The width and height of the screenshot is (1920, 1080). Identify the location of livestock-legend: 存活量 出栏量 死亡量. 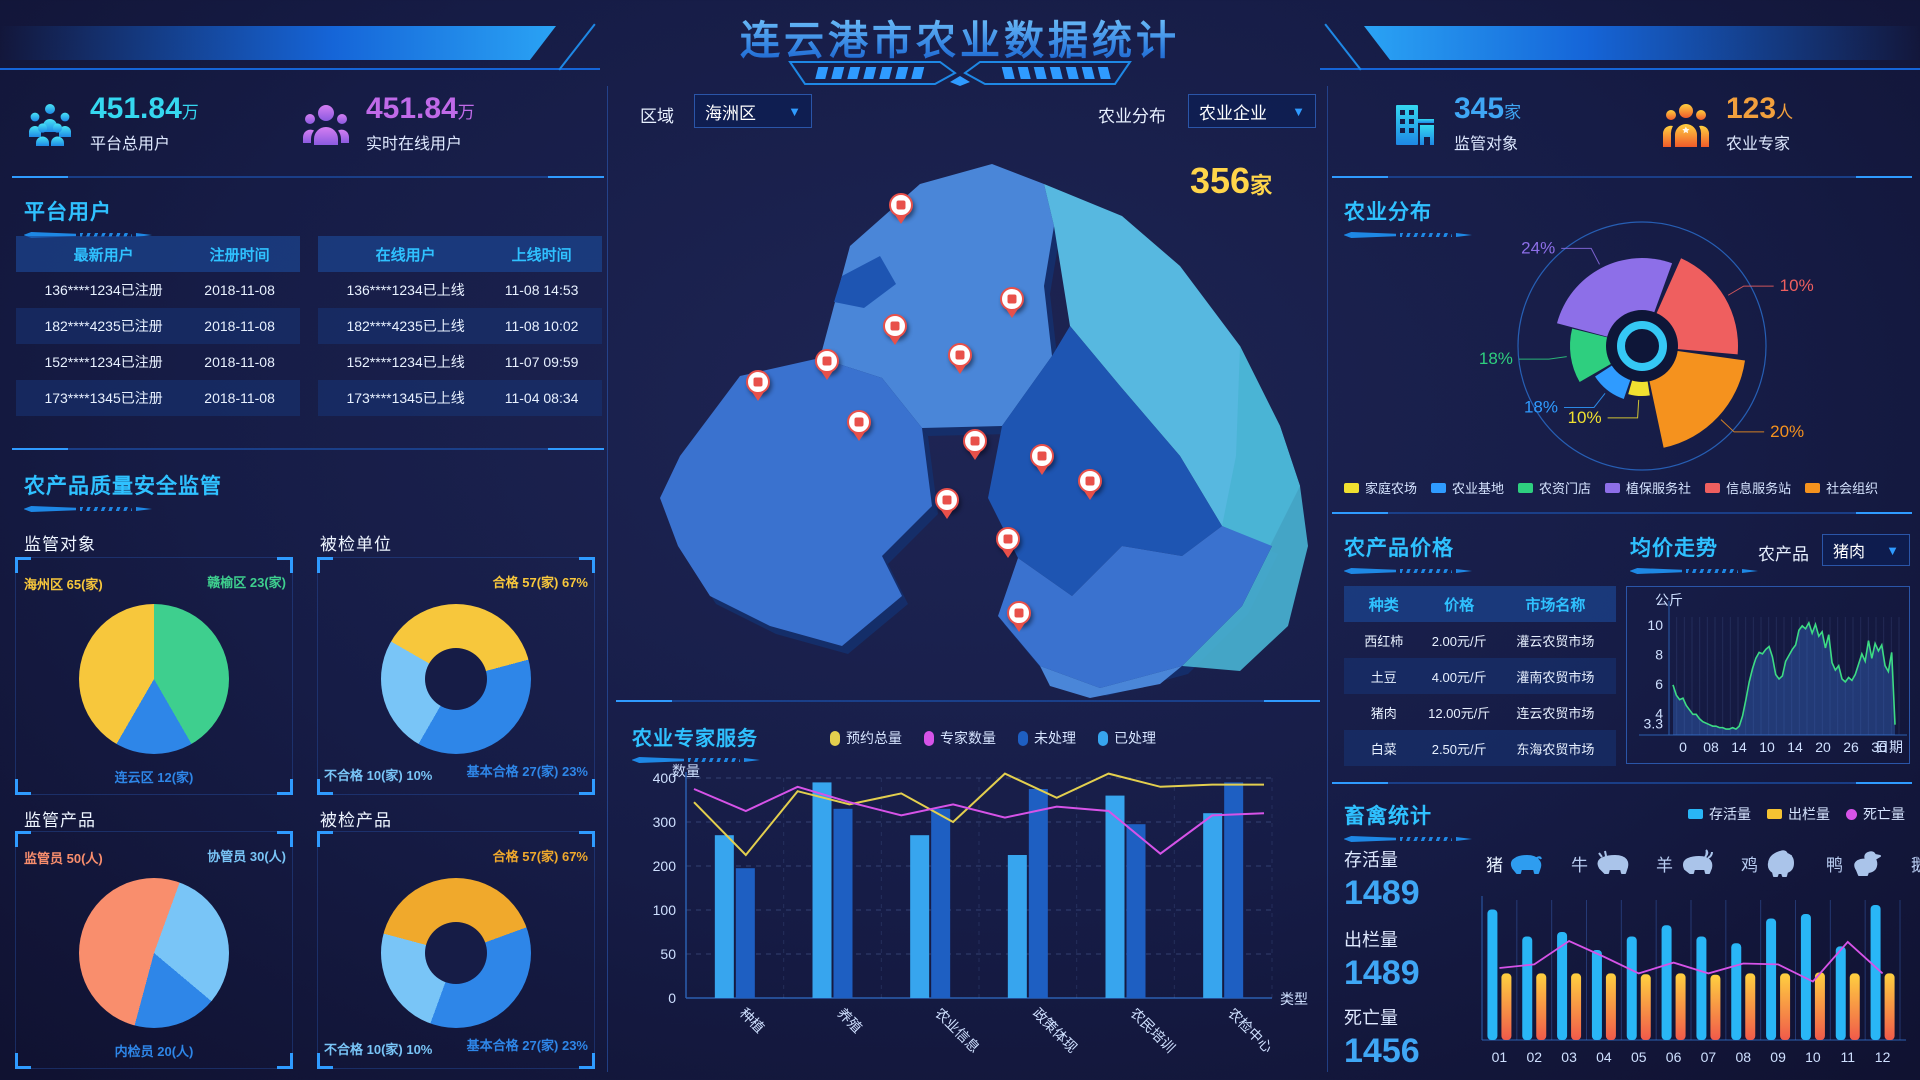
(1796, 814).